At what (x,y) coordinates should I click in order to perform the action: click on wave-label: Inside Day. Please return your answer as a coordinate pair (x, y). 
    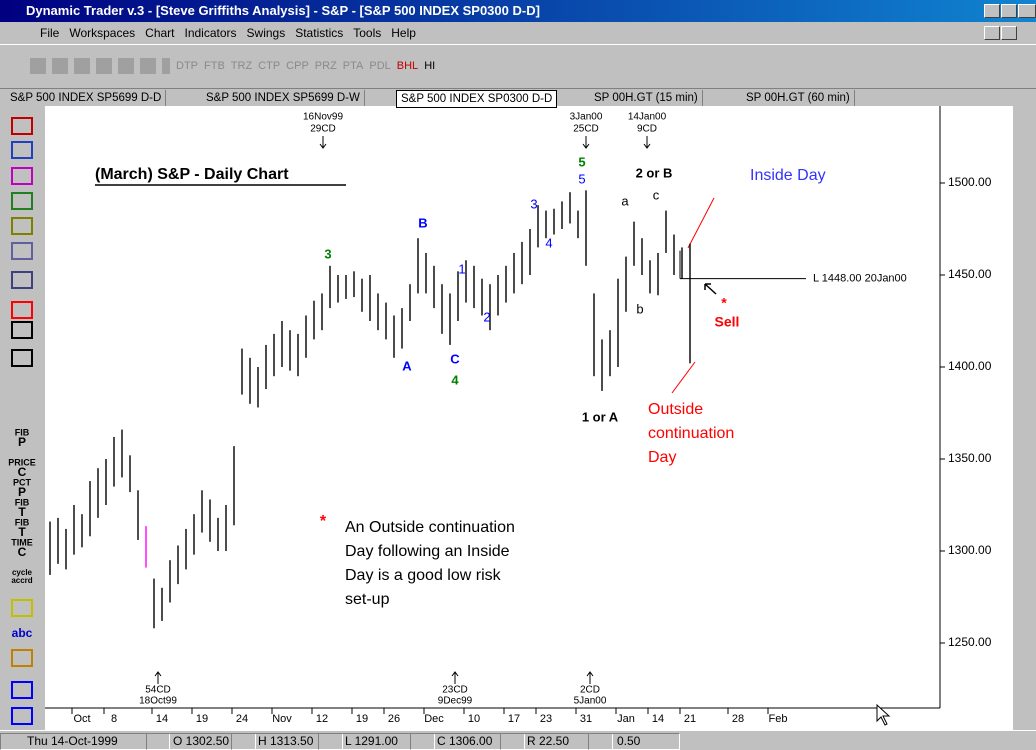
    Looking at the image, I should click on (788, 175).